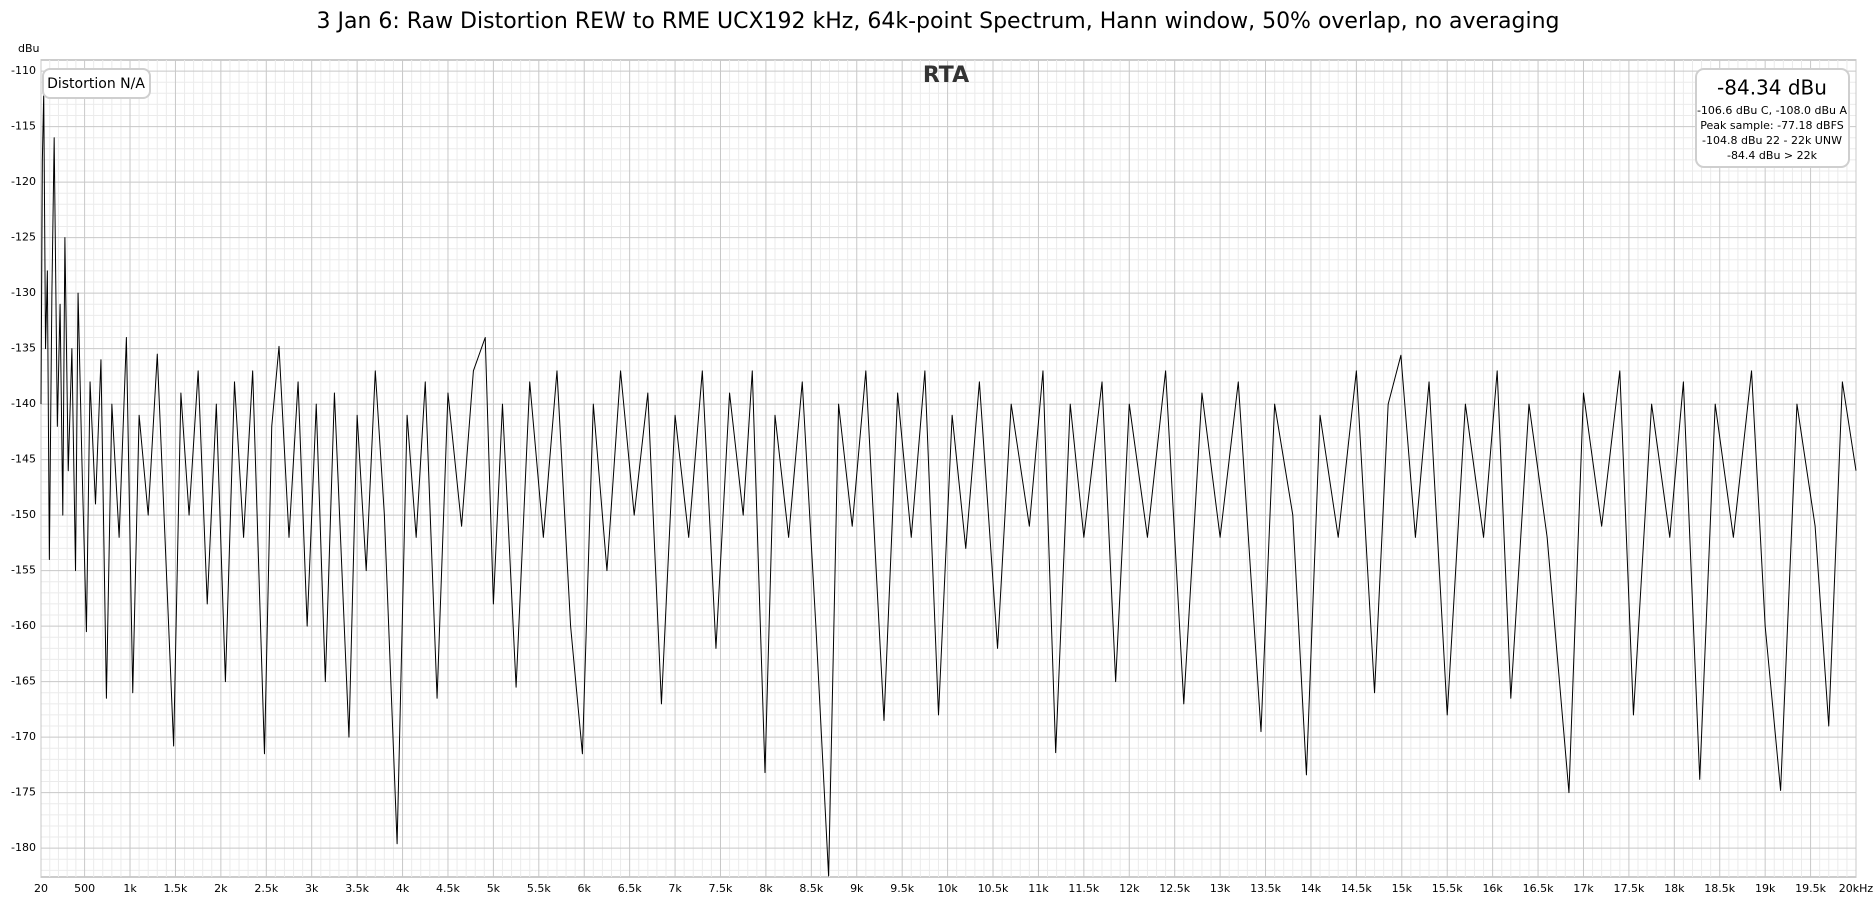 This screenshot has width=1876, height=905. I want to click on x-tick-label: 19.5k, so click(1810, 888).